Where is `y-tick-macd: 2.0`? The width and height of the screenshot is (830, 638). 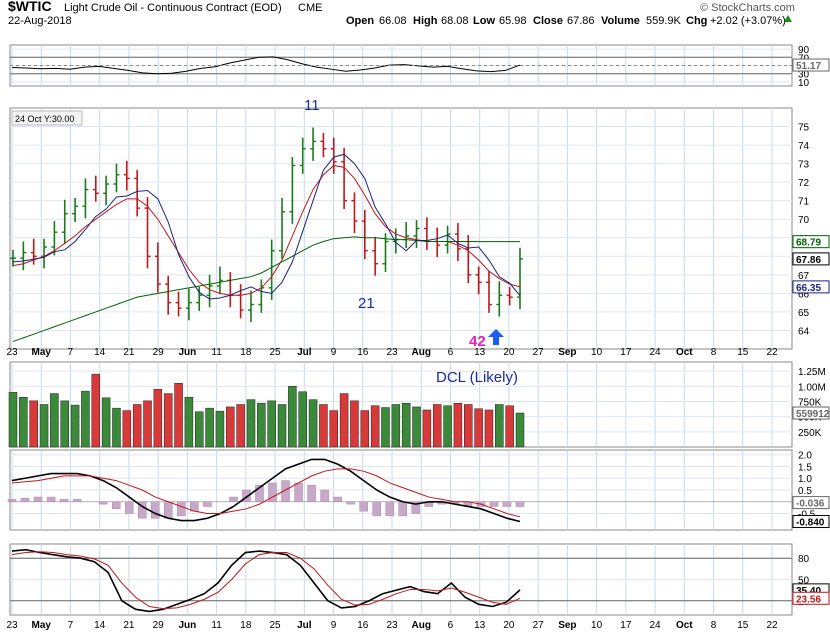 y-tick-macd: 2.0 is located at coordinates (805, 456).